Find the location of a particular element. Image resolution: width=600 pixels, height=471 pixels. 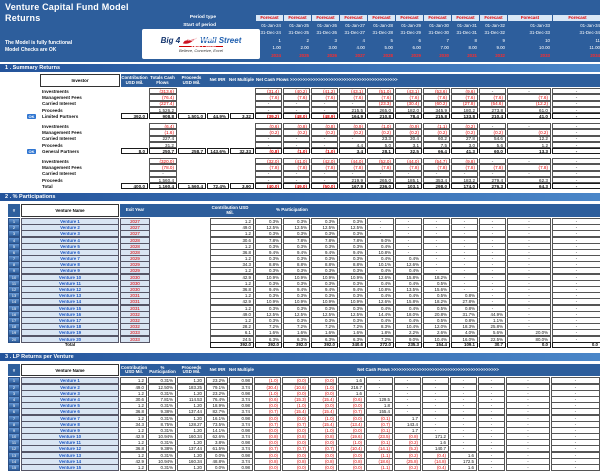

period-cell: 2026 is located at coordinates (332, 55).